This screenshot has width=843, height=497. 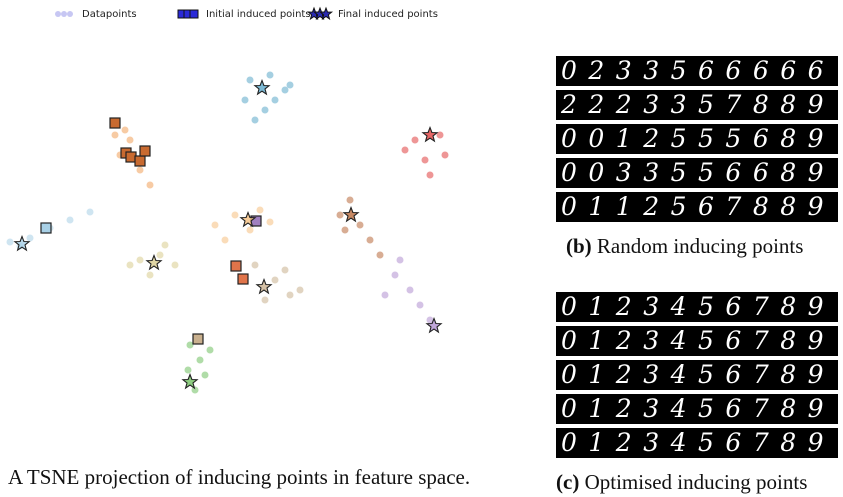 I want to click on caption-c: (c) Optimised inducing points, so click(x=681, y=482).